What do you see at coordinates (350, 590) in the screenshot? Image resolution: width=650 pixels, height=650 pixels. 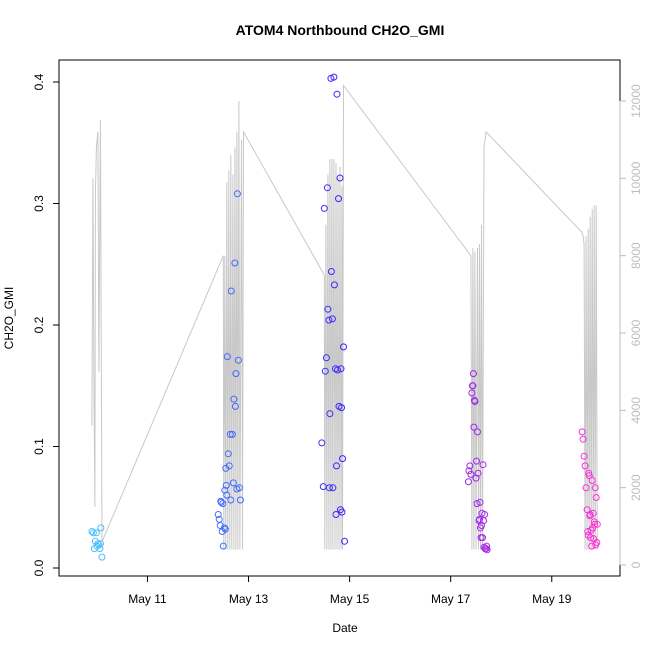 I see `x-axis: May 11 May 13 May 15 May 17 May 19` at bounding box center [350, 590].